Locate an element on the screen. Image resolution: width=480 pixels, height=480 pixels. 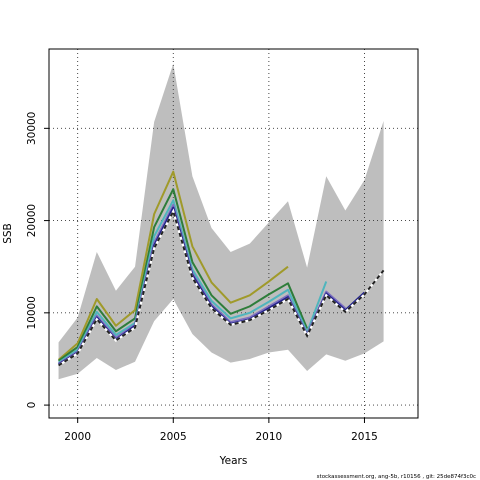
x-tick-label: 2000 is located at coordinates (77, 437).